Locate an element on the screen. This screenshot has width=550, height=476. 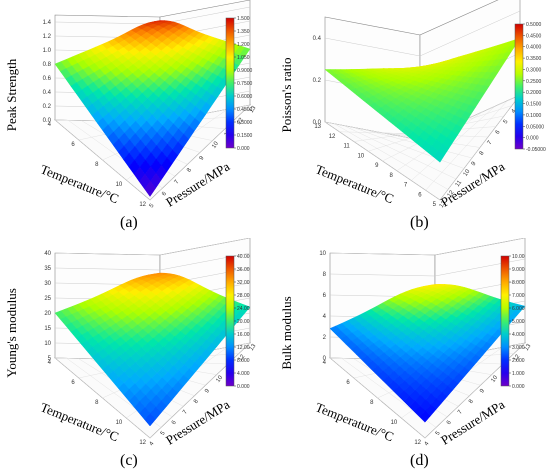
colorbar-tick-label: 0.2500 is located at coordinates (534, 82).